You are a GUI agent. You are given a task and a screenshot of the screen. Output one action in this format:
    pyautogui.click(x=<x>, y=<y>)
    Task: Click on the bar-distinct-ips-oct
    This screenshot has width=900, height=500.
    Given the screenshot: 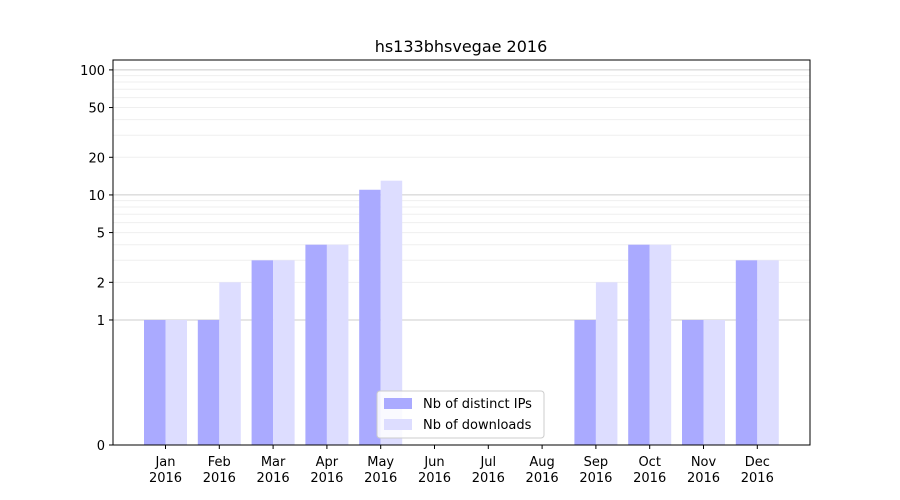 What is the action you would take?
    pyautogui.click(x=639, y=344)
    